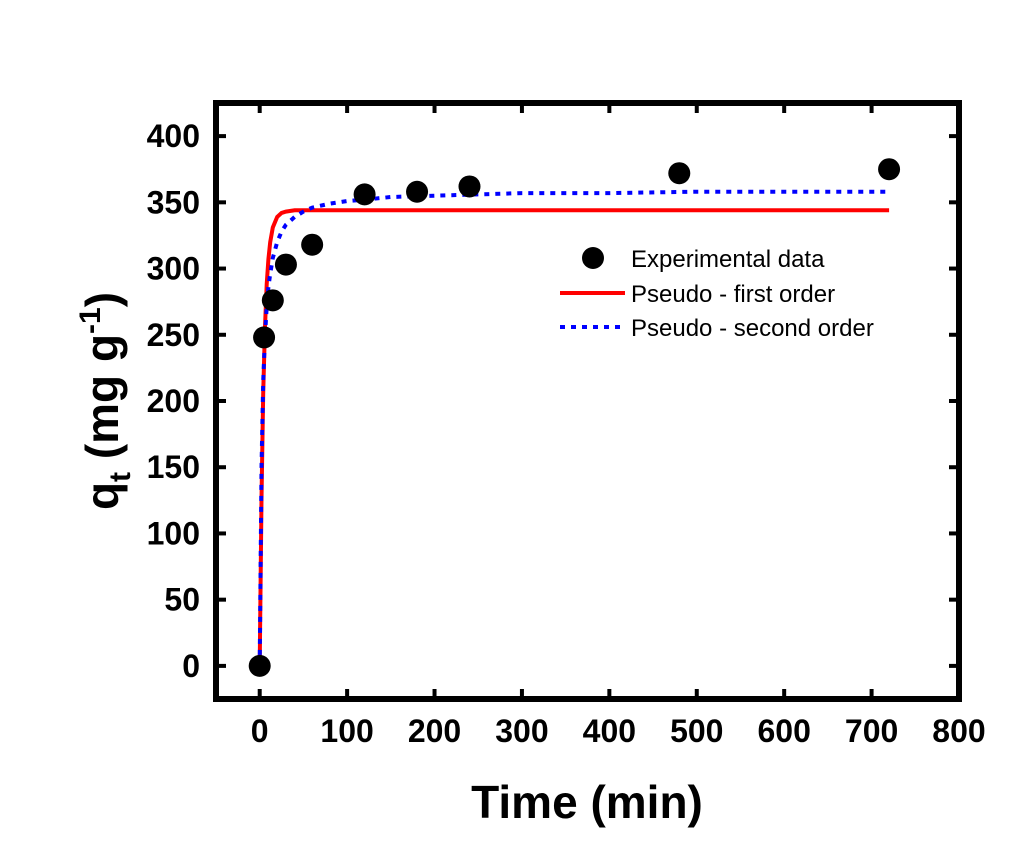 This screenshot has width=1032, height=852. I want to click on x-tick-label: 400, so click(609, 731).